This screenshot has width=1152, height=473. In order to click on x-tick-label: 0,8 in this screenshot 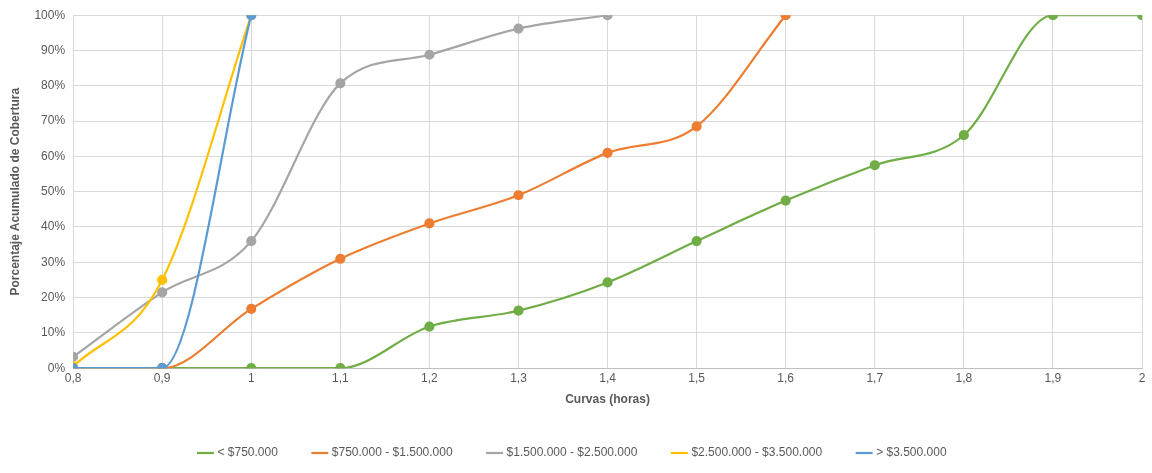, I will do `click(73, 377)`.